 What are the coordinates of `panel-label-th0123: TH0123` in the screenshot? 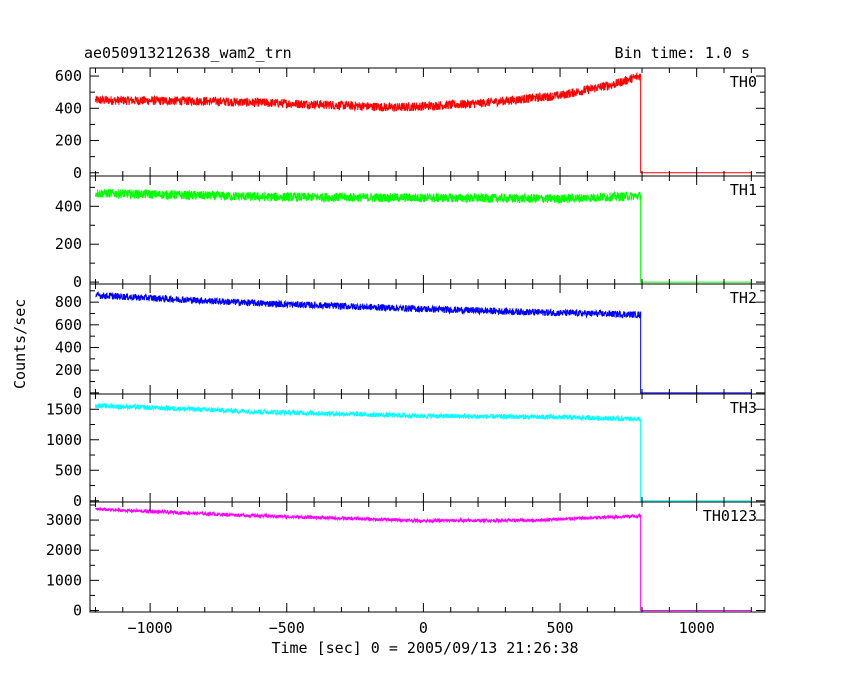 It's located at (730, 516).